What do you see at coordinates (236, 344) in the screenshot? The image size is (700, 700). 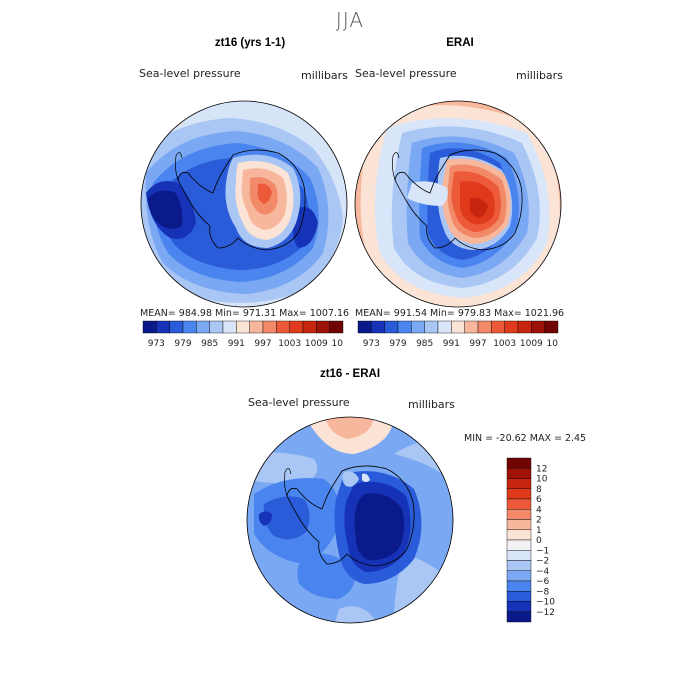 I see `left-colorbar-tick-label: 991` at bounding box center [236, 344].